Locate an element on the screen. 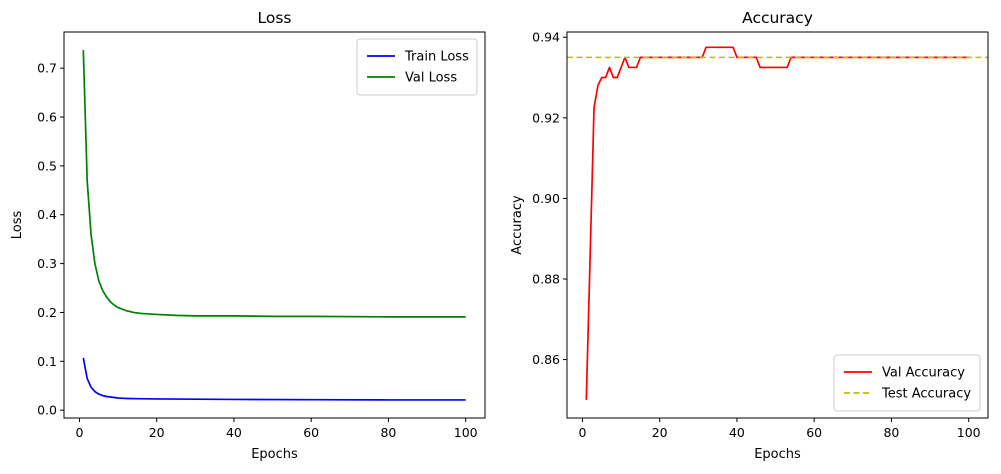  val-accuracy-legend-label: Val Accuracy is located at coordinates (923, 373).